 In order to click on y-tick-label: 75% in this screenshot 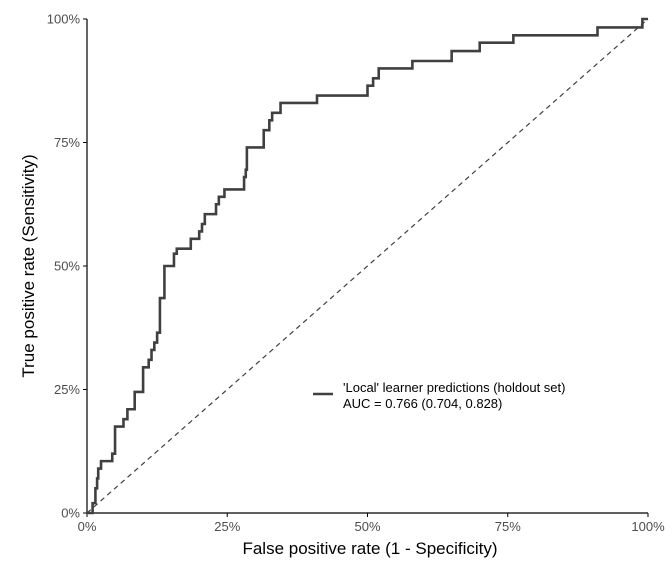, I will do `click(67, 142)`.